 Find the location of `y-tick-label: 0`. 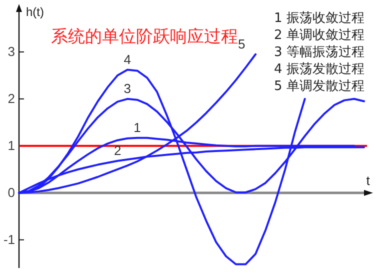

y-tick-label: 0 is located at coordinates (11, 192).